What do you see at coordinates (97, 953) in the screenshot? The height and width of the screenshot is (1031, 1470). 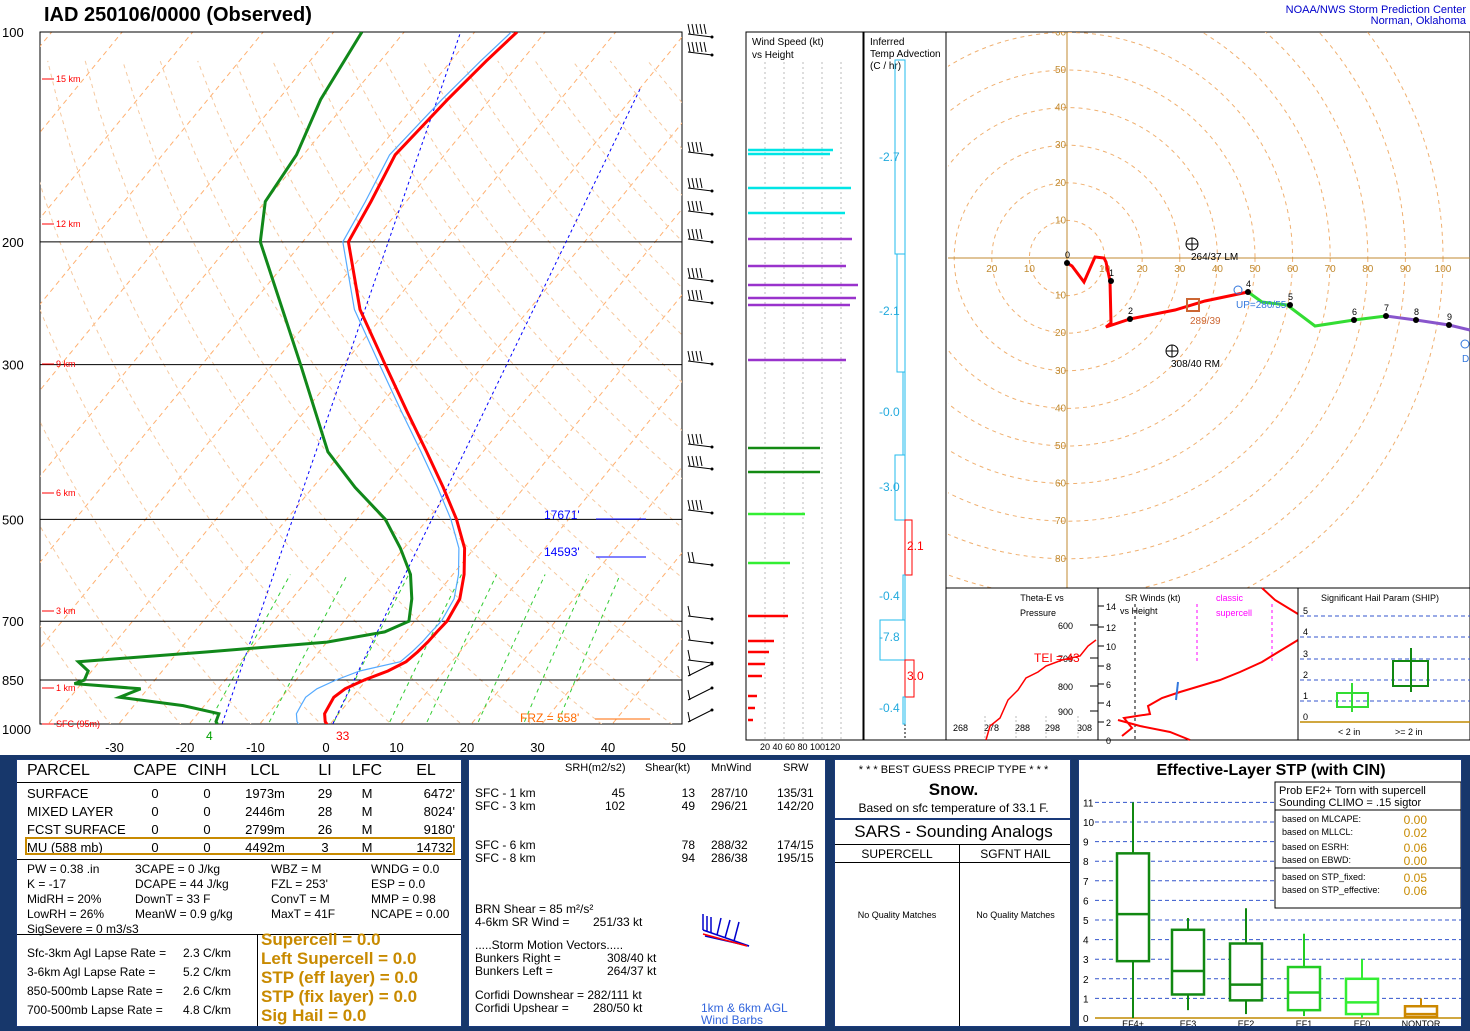 I see `lapse-label: Sfc-3km Agl Lapse Rate =` at bounding box center [97, 953].